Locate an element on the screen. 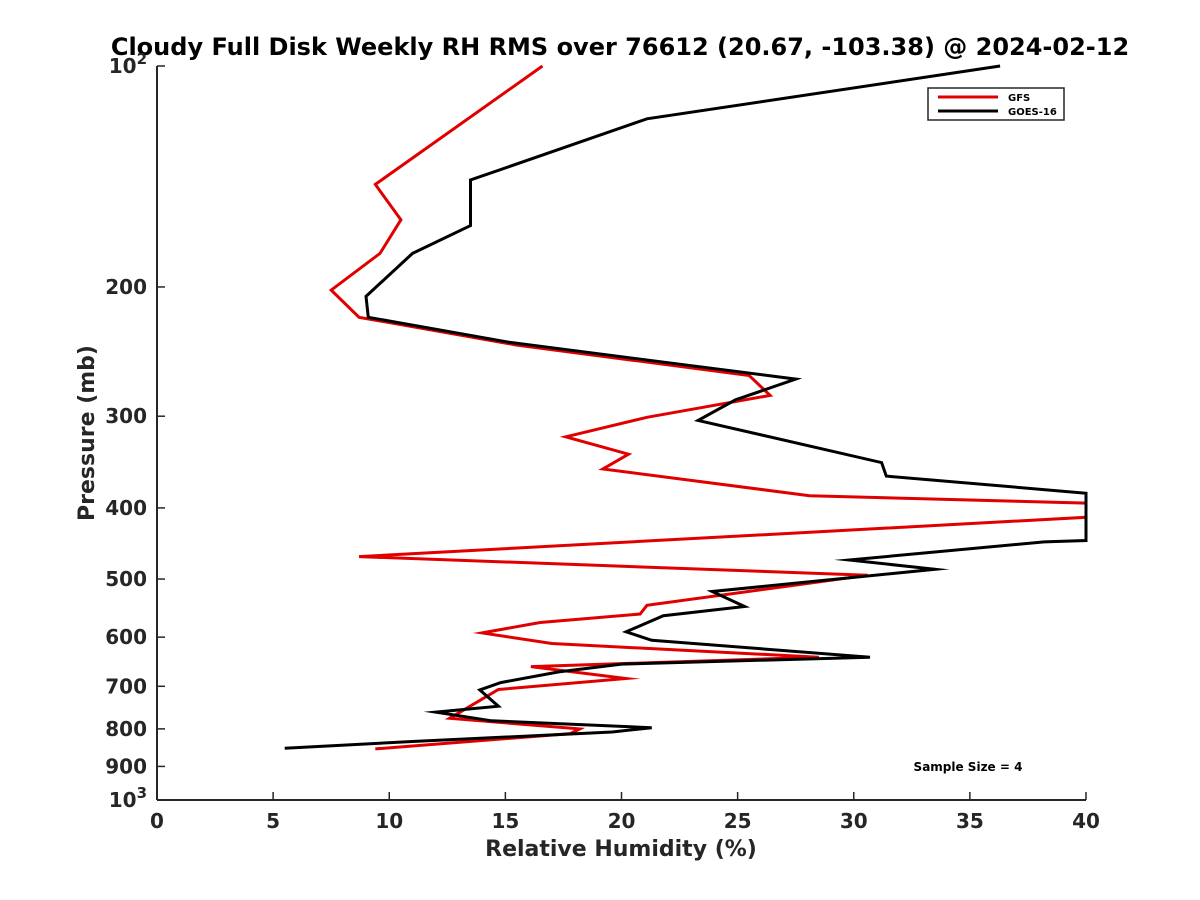  x-tick-label: 30 is located at coordinates (854, 821).